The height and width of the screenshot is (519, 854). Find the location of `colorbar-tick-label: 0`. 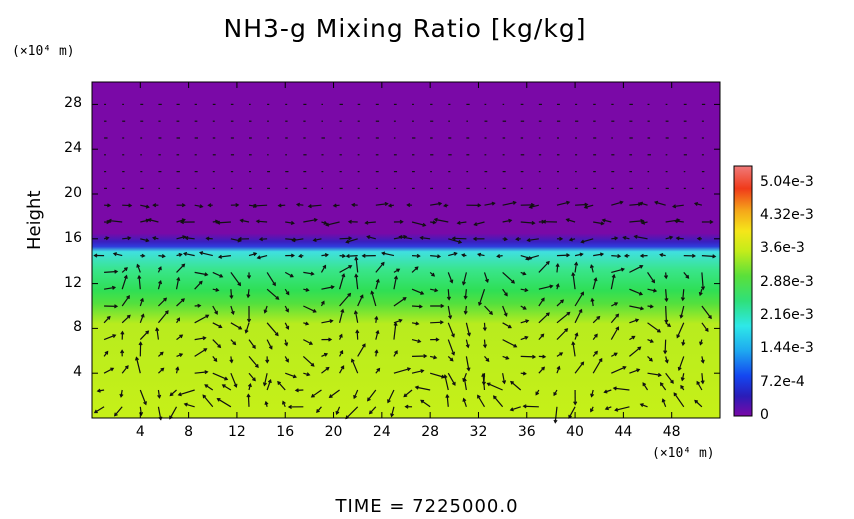

colorbar-tick-label: 0 is located at coordinates (764, 415).